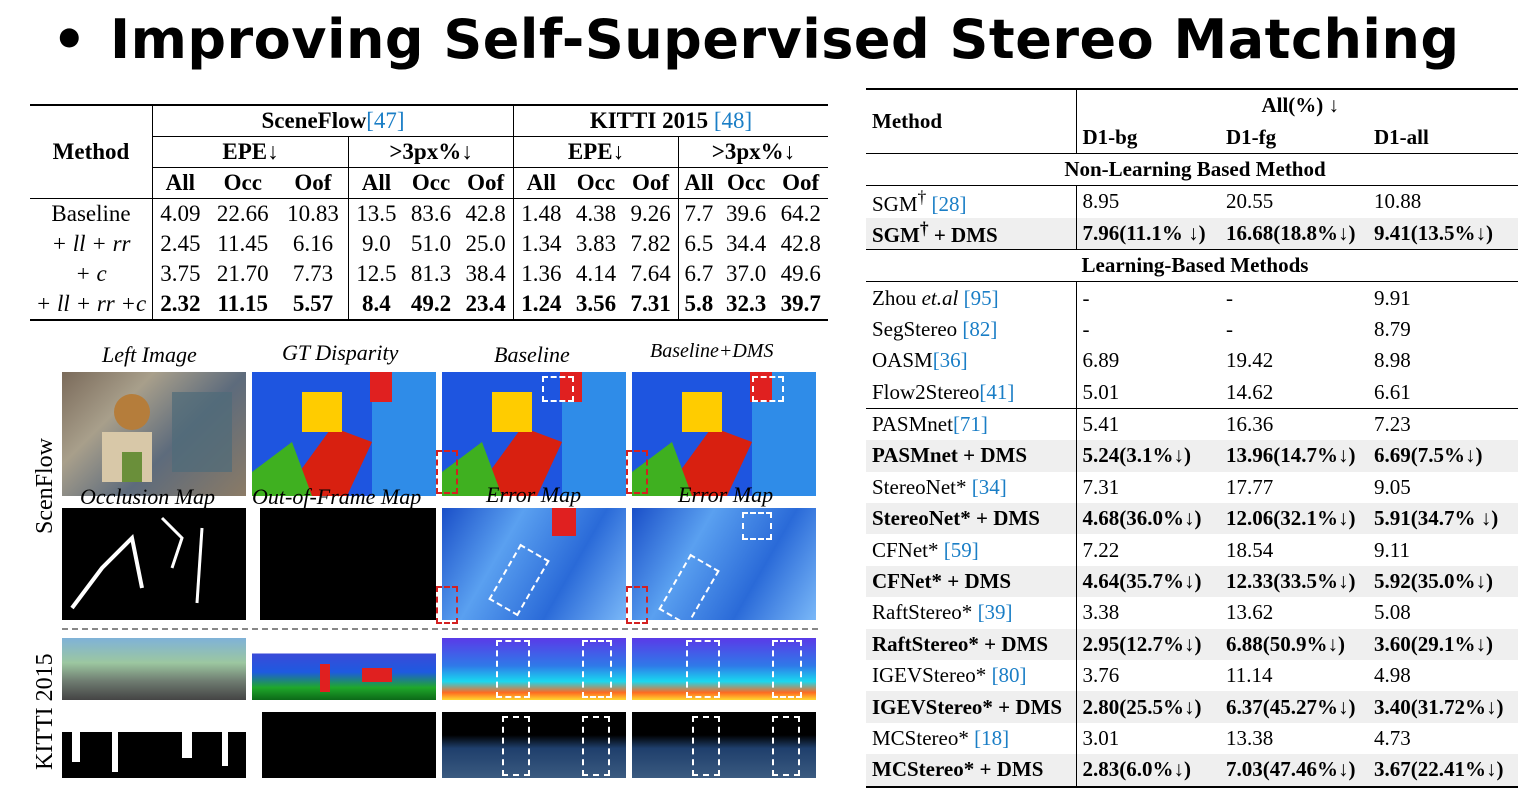 This screenshot has width=1536, height=798. Describe the element at coordinates (596, 243) in the screenshot. I see `ablation-value-cell: 3.83` at that location.